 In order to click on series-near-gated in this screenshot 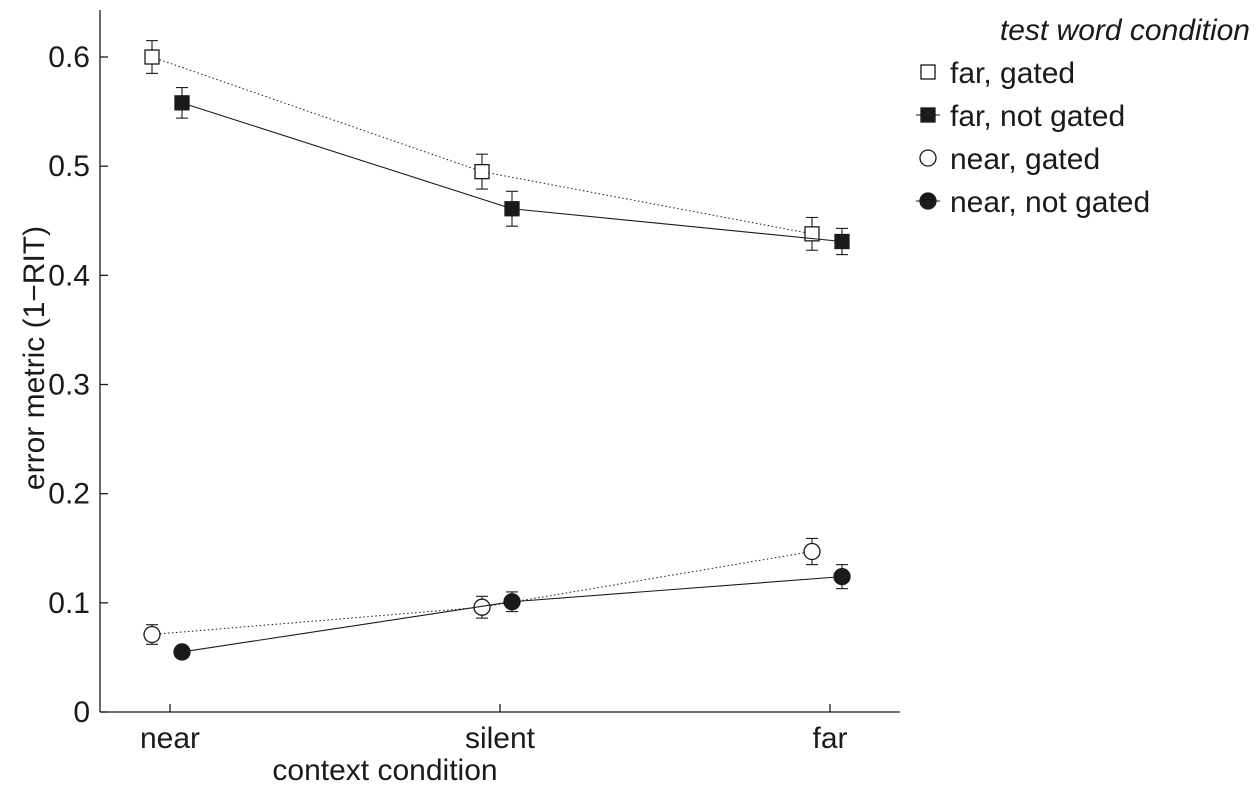, I will do `click(482, 591)`.